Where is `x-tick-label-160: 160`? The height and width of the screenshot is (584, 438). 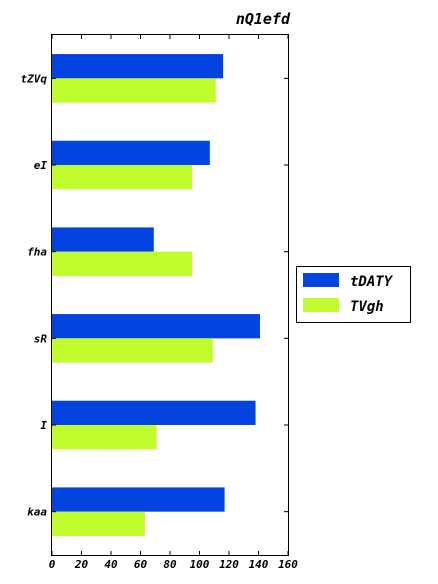
x-tick-label-160: 160 is located at coordinates (288, 564).